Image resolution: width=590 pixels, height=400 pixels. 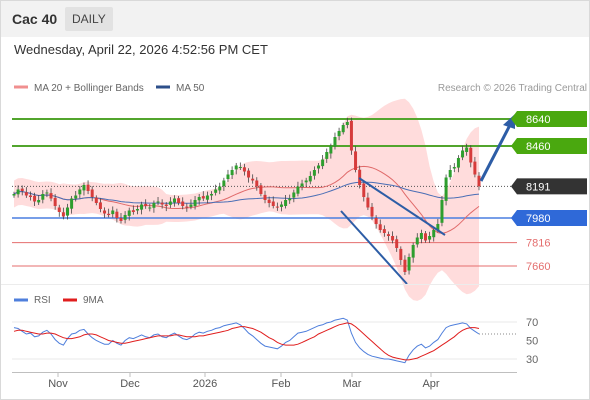 What do you see at coordinates (538, 120) in the screenshot?
I see `level-label-8640: 8640` at bounding box center [538, 120].